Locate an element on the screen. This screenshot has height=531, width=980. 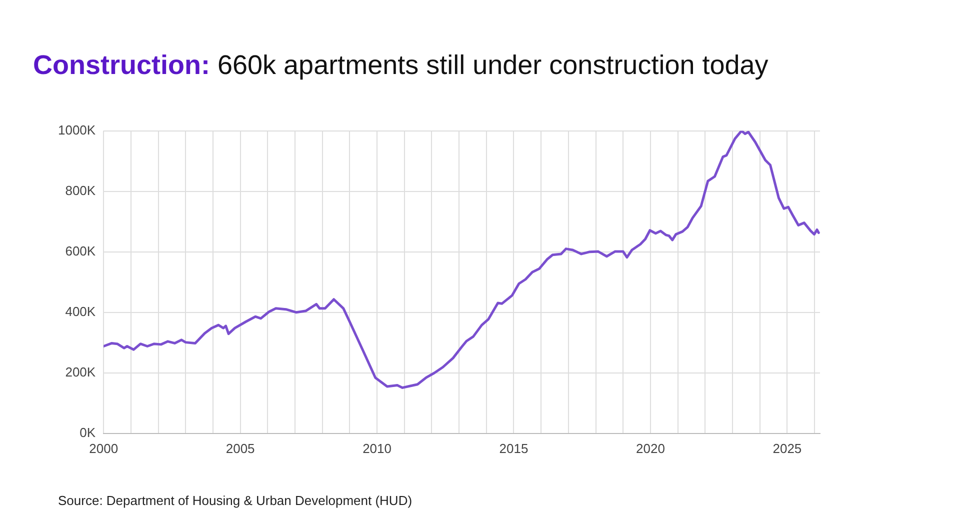
x-tick-label: 2020 is located at coordinates (650, 448).